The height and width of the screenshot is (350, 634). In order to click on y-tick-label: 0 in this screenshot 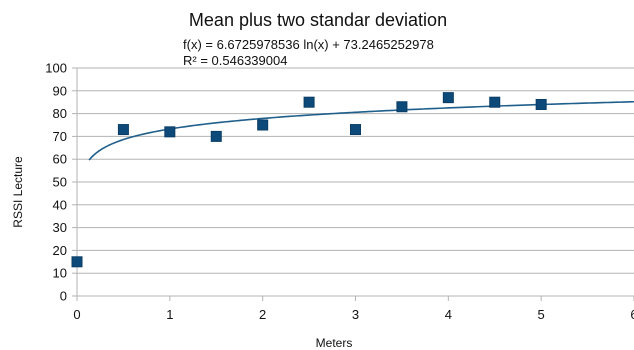, I will do `click(63, 296)`.